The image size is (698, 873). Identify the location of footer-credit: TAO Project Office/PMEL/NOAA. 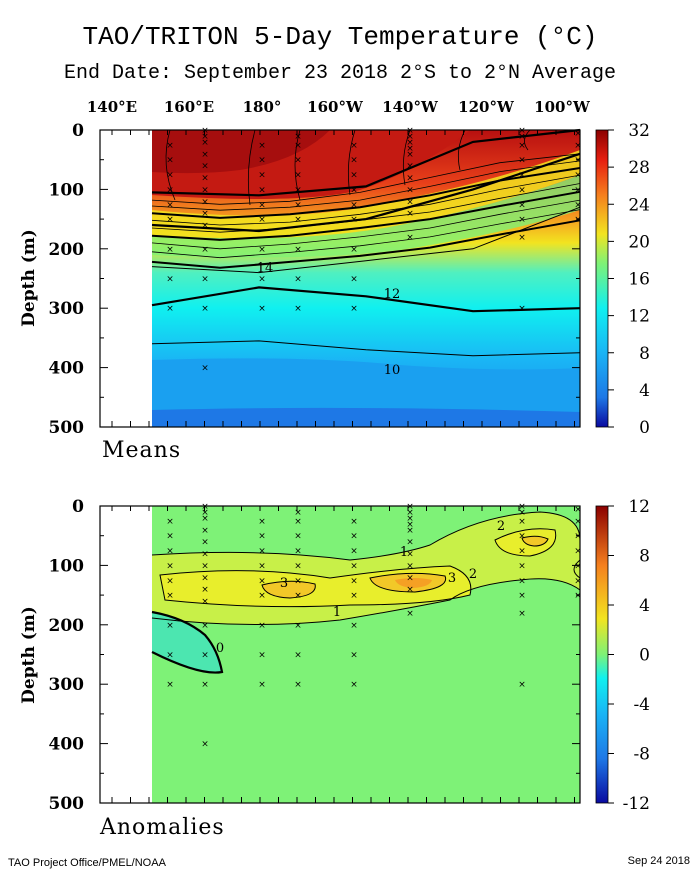
(87, 863).